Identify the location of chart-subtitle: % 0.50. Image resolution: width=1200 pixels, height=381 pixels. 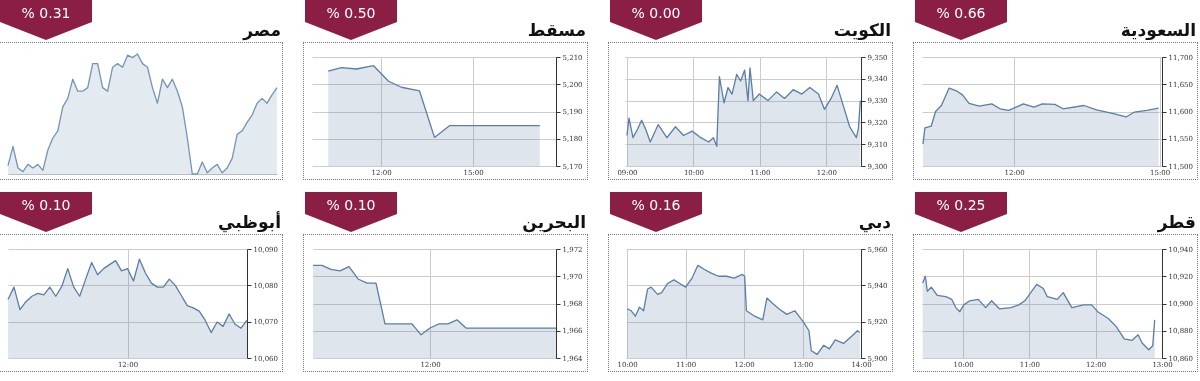
(351, 20).